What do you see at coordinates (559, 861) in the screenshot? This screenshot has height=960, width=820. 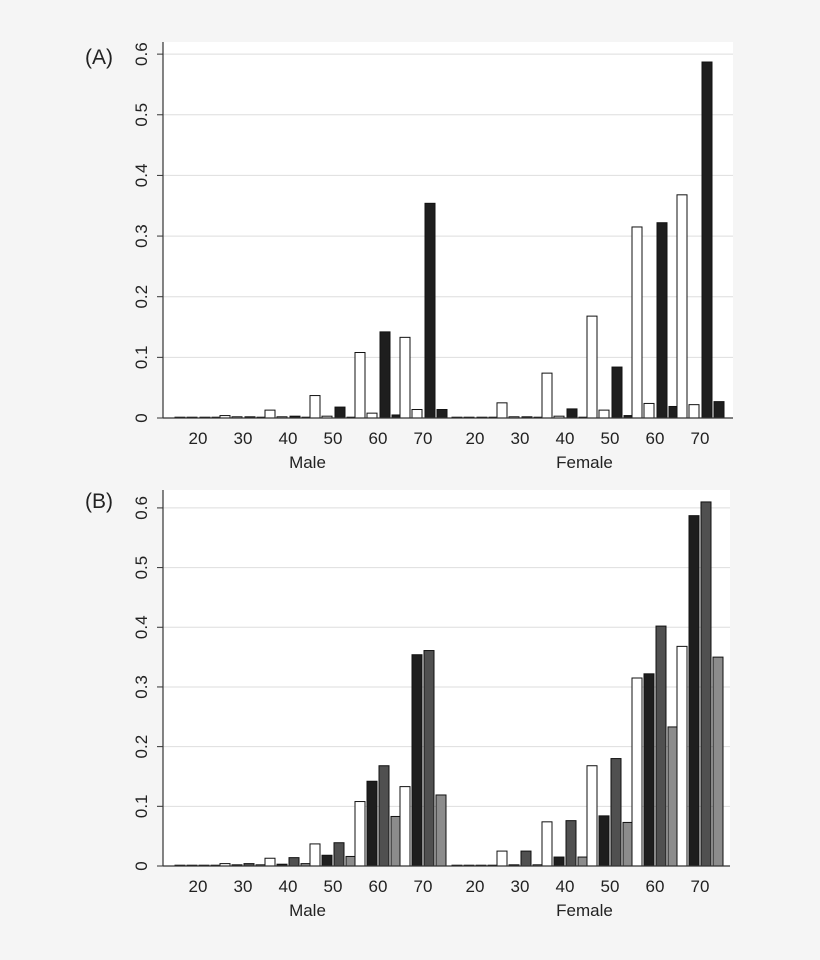 I see `bar-female-40-s2` at bounding box center [559, 861].